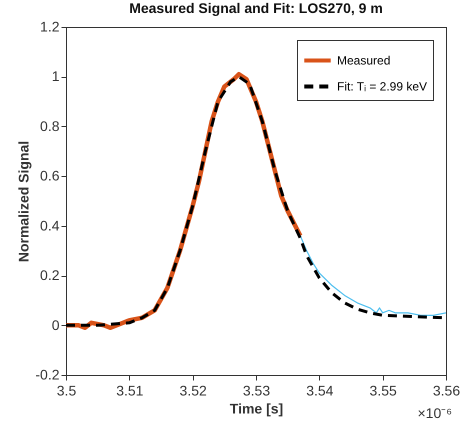  What do you see at coordinates (384, 390) in the screenshot?
I see `x-tick-label: 3.55` at bounding box center [384, 390].